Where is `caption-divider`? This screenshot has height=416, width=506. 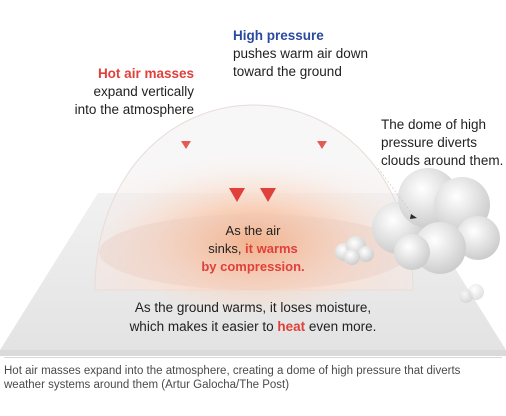 caption-divider is located at coordinates (253, 357).